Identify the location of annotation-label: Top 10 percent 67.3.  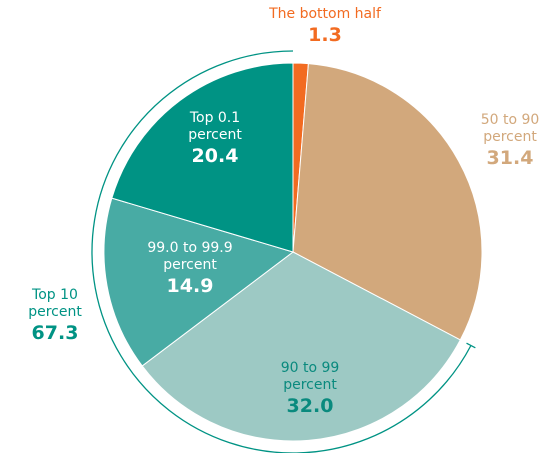
(55, 316).